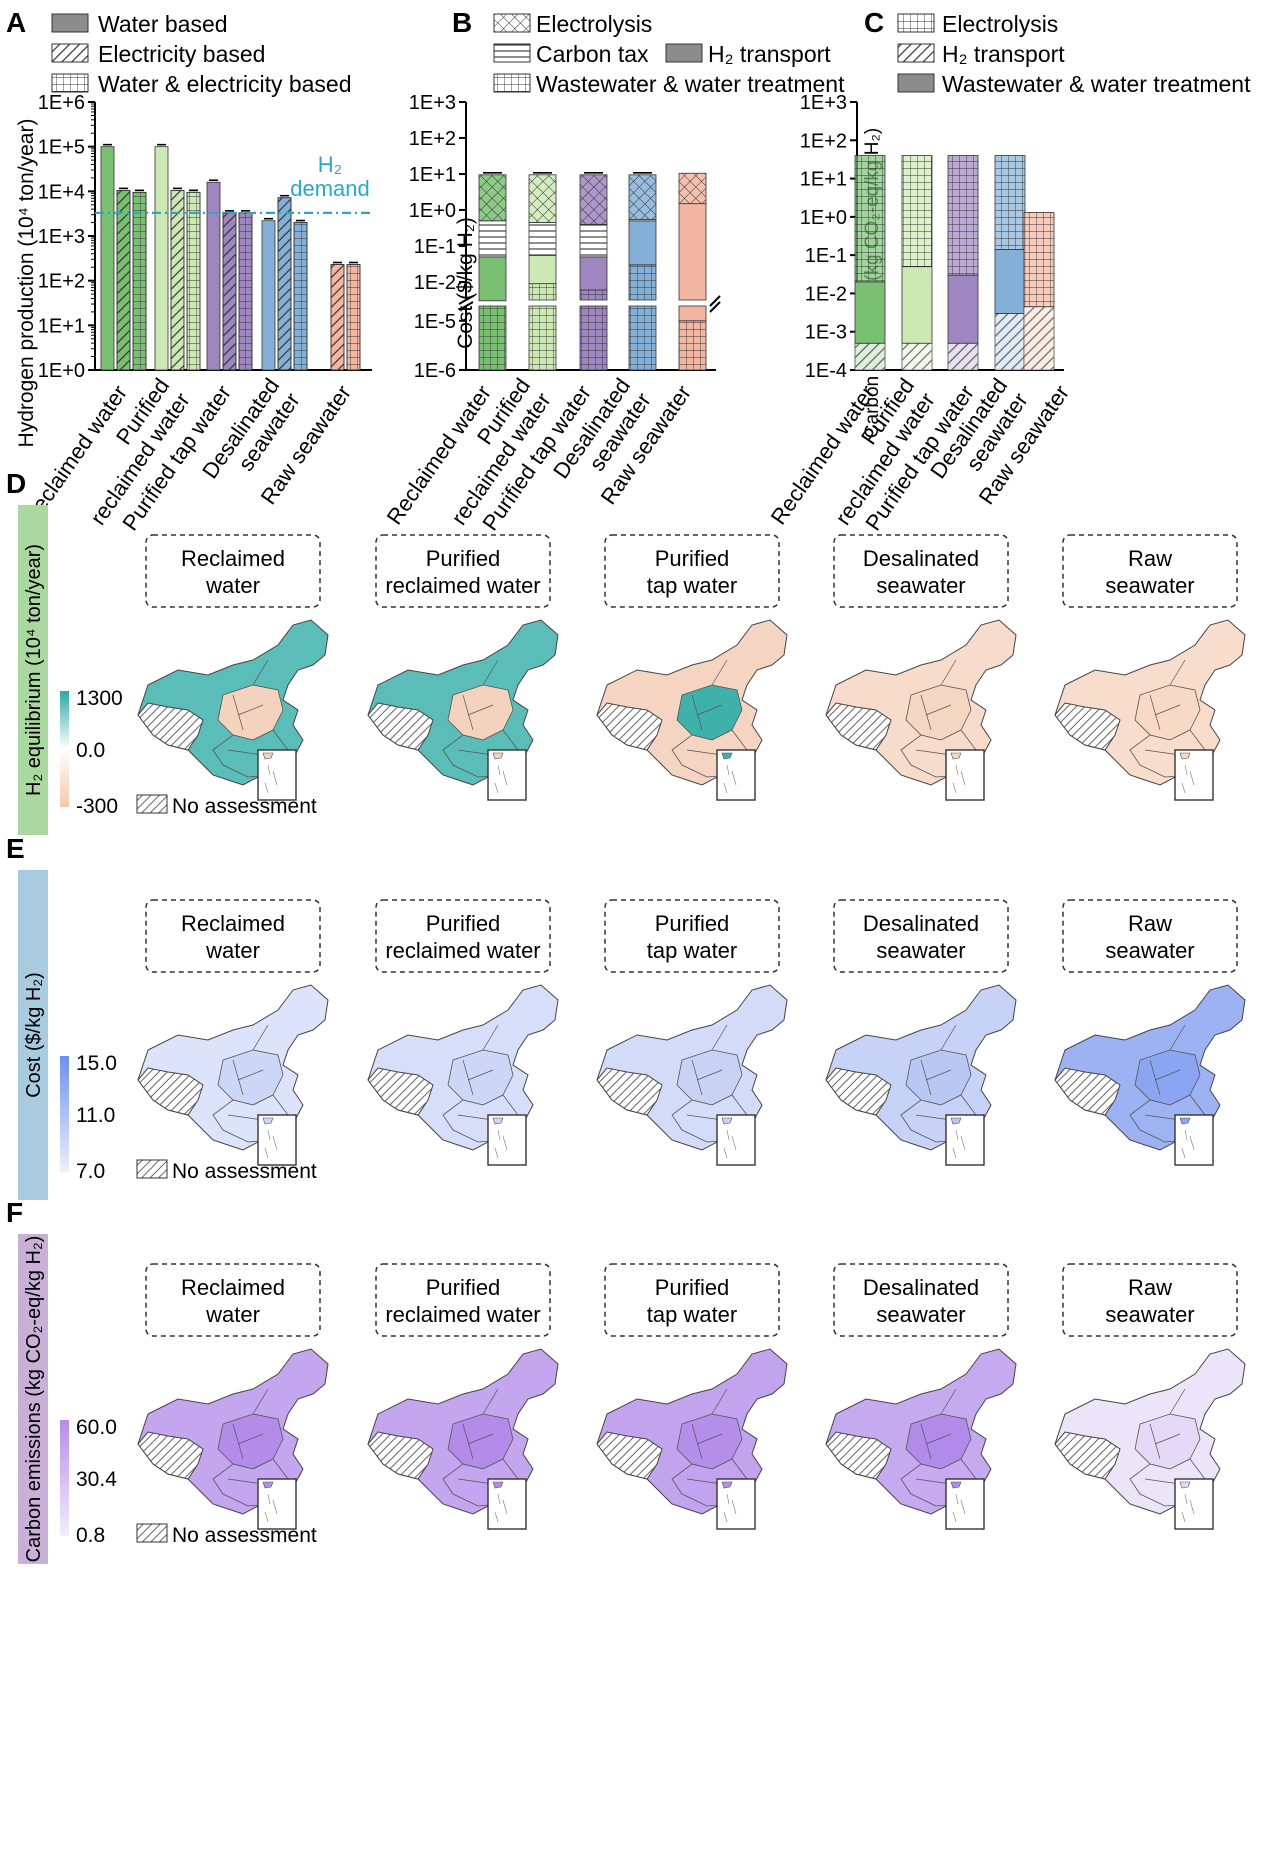  What do you see at coordinates (61, 103) in the screenshot?
I see `y-tick-label-a: 1E+6` at bounding box center [61, 103].